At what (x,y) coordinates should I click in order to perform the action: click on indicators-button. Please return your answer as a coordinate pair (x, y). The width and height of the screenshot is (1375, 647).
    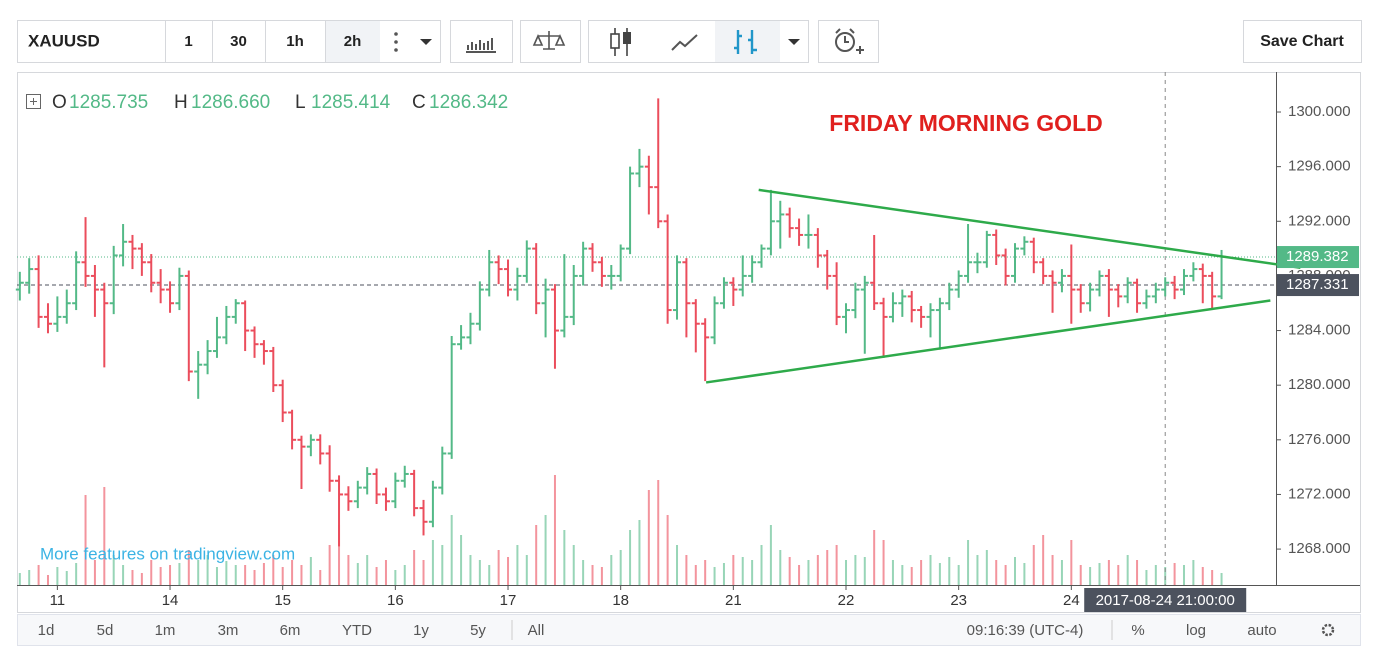
    Looking at the image, I should click on (481, 41).